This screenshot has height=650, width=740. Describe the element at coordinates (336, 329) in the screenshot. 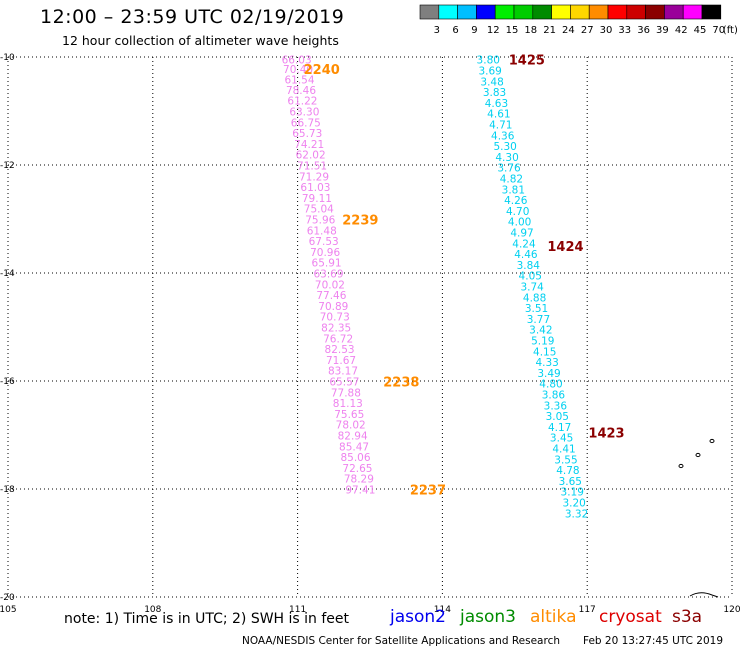

I see `swh-value-label: 82.35` at that location.